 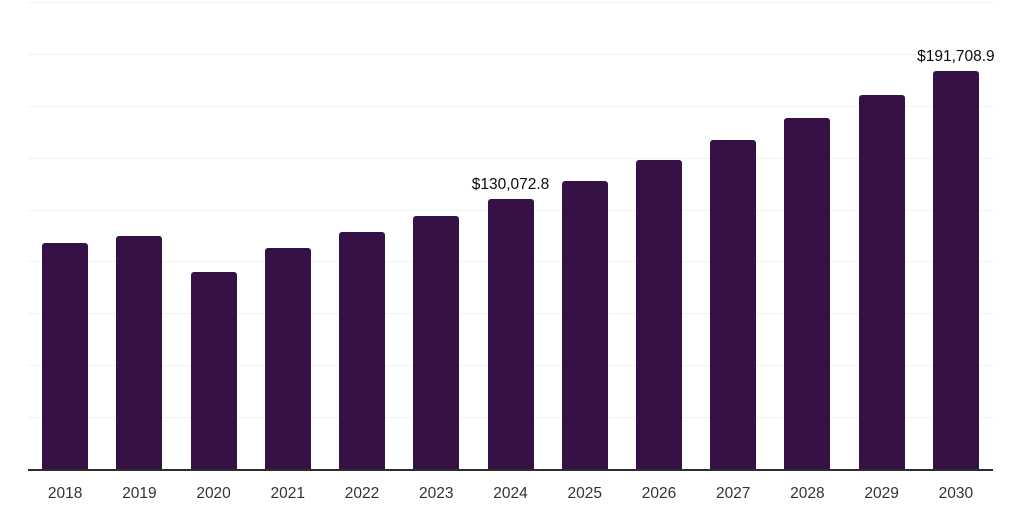 What do you see at coordinates (213, 370) in the screenshot?
I see `bar-2020` at bounding box center [213, 370].